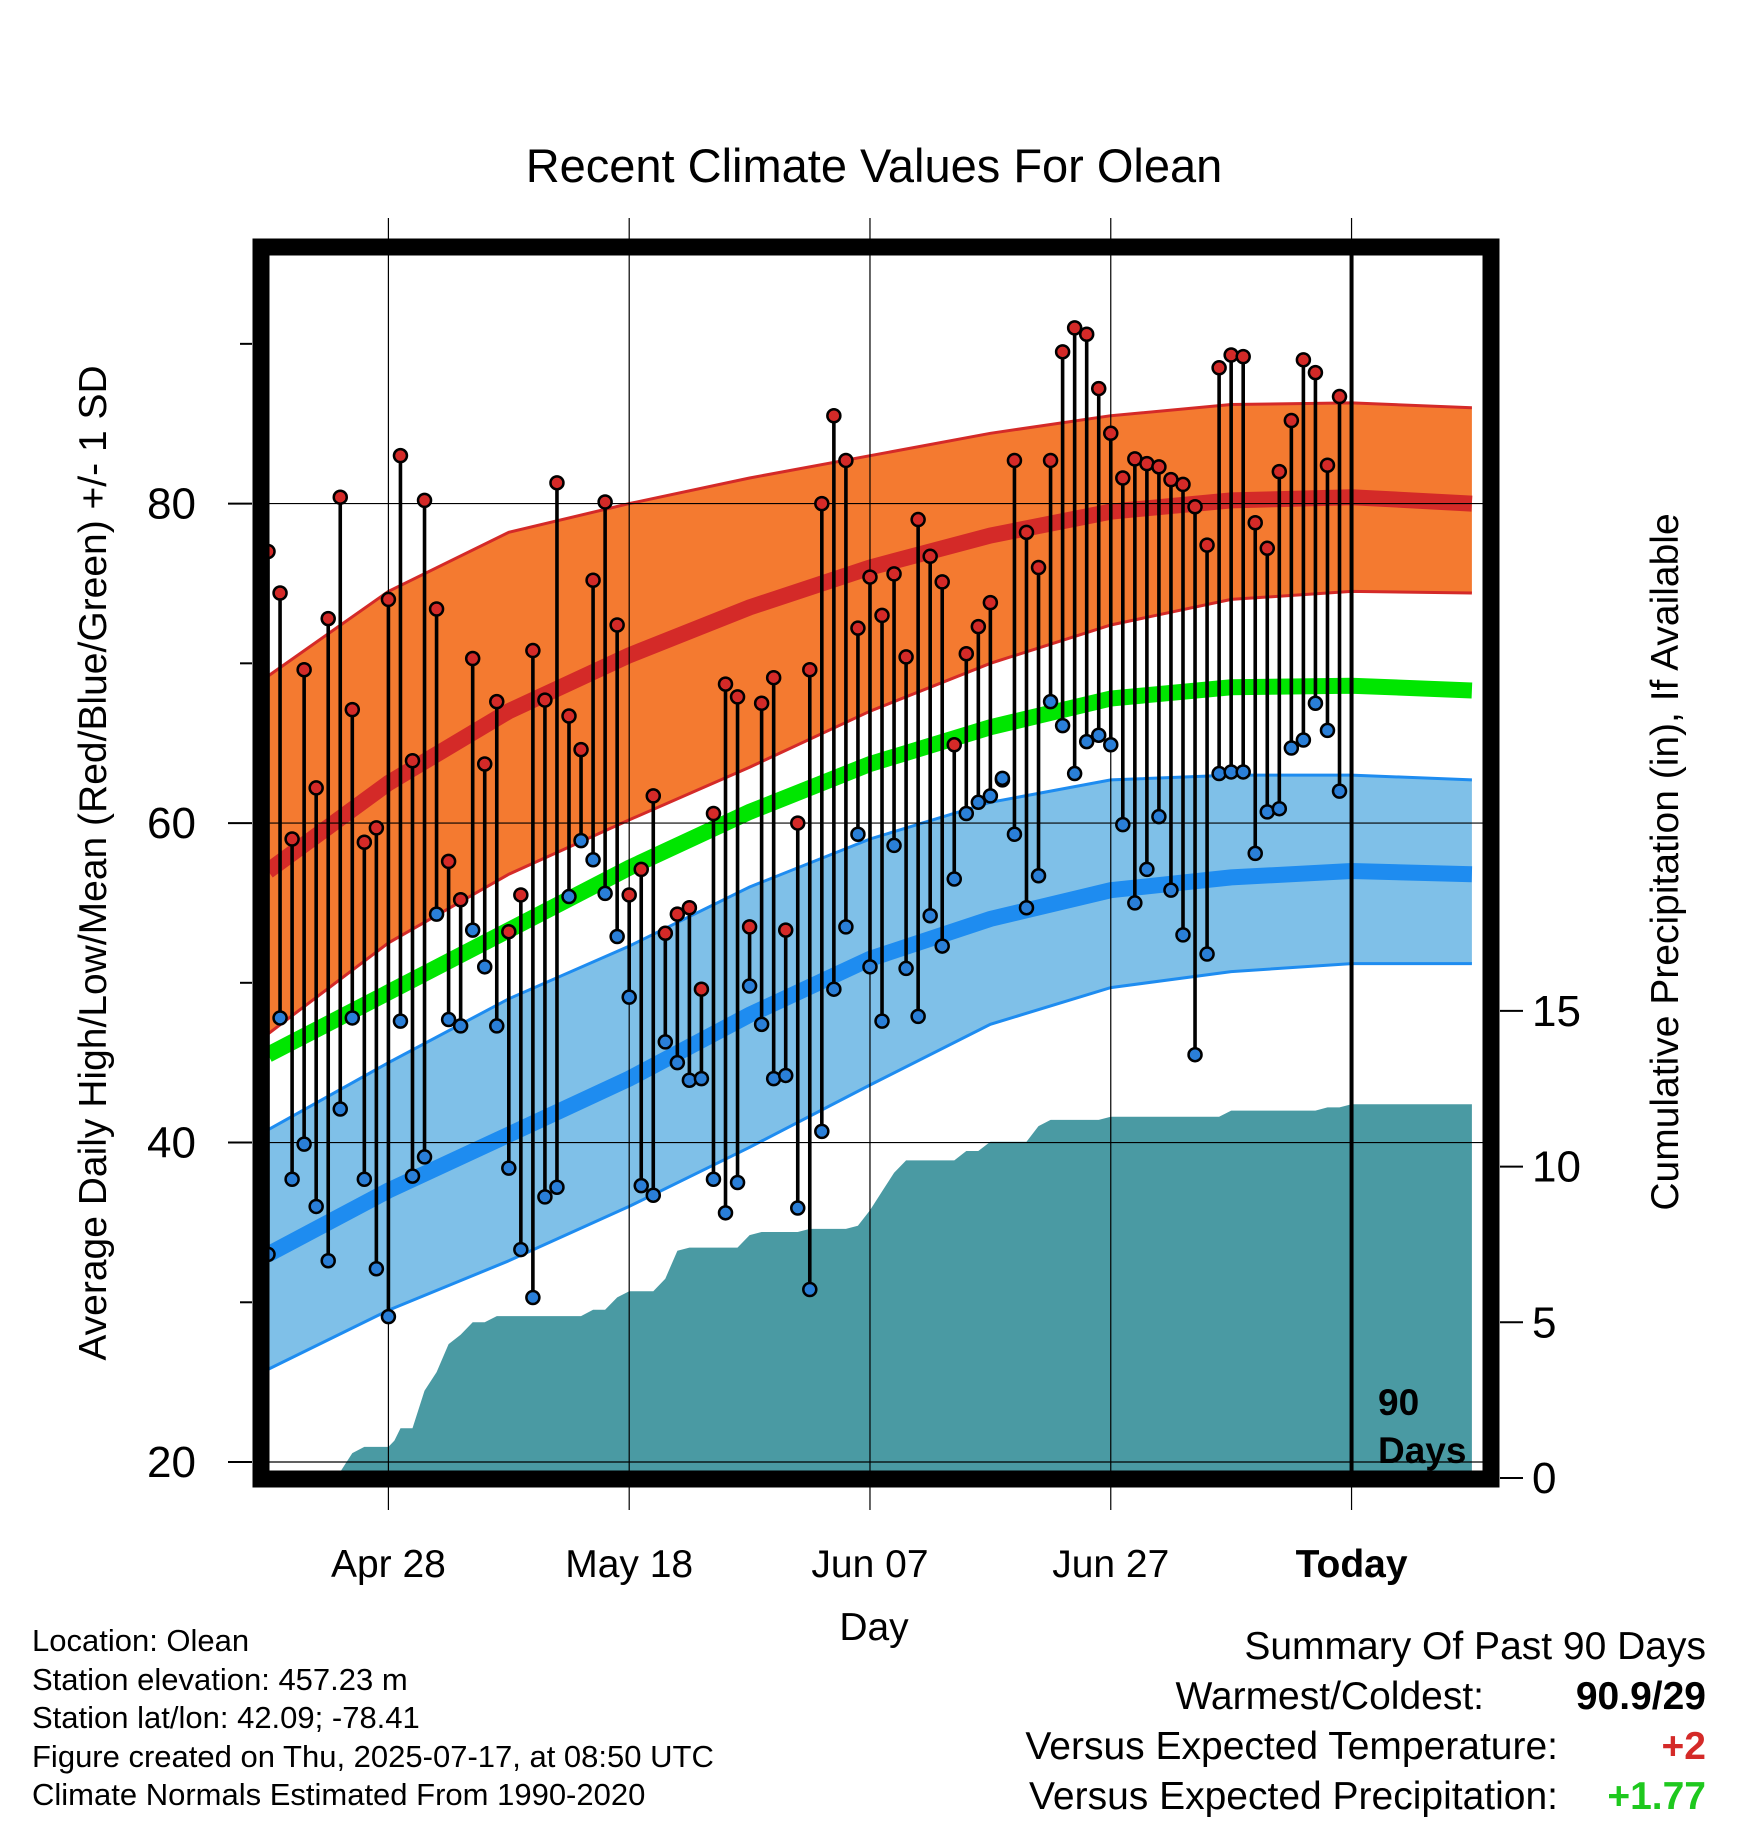 This screenshot has height=1828, width=1748. What do you see at coordinates (1556, 1167) in the screenshot?
I see `y2-tick-label: 10` at bounding box center [1556, 1167].